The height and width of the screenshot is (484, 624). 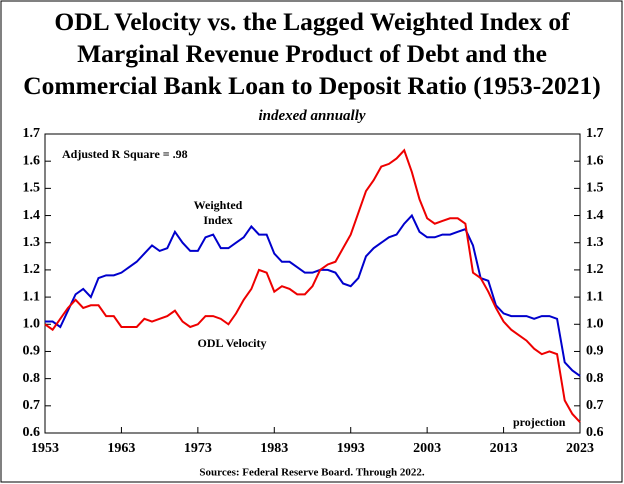 What do you see at coordinates (595, 405) in the screenshot?
I see `y2-tick-label: 0.7` at bounding box center [595, 405].